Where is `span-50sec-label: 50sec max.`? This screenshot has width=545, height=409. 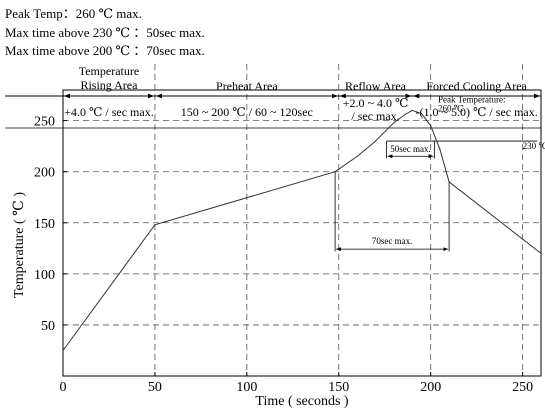
span-50sec-label: 50sec max. is located at coordinates (410, 149).